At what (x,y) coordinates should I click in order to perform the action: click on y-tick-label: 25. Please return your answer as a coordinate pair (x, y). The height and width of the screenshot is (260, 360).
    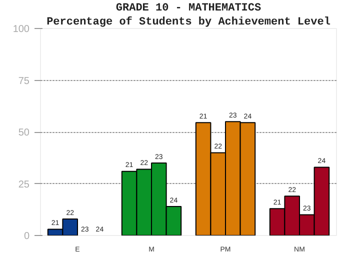
    Looking at the image, I should click on (24, 184).